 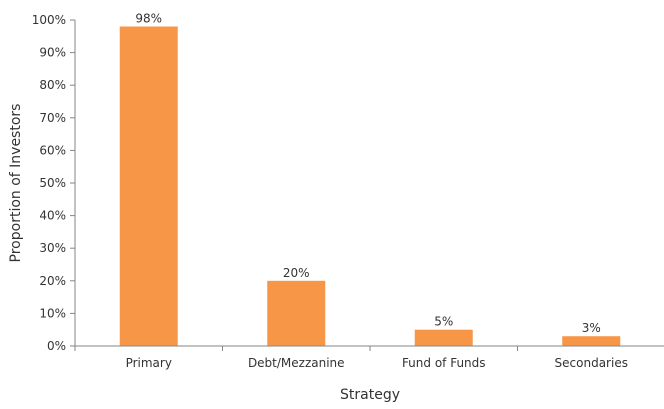 I want to click on y-tick-label: 80%, so click(x=52, y=85).